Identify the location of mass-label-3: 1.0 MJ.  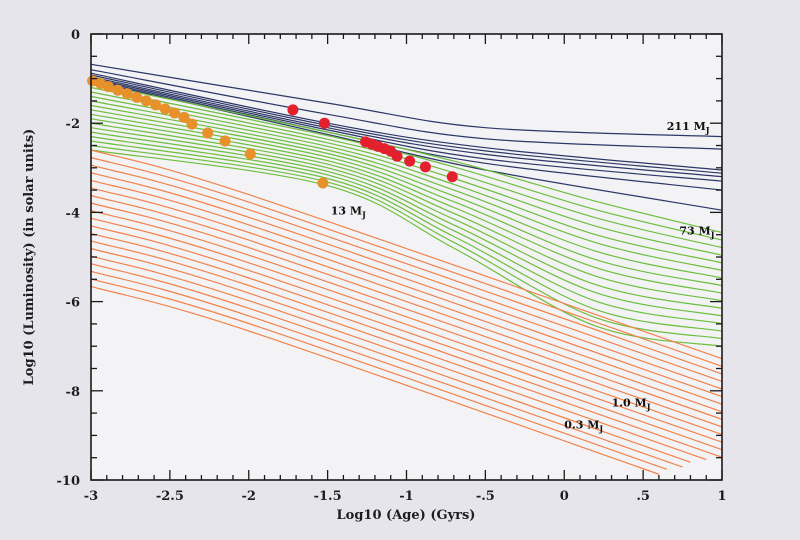
(631, 403).